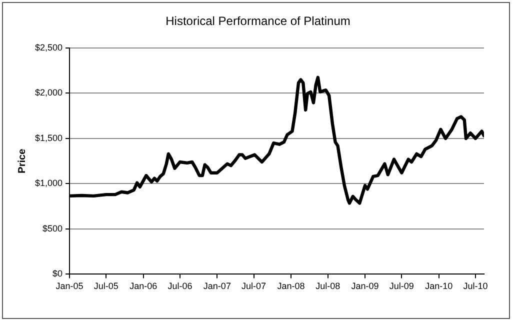 The width and height of the screenshot is (516, 325). What do you see at coordinates (48, 47) in the screenshot?
I see `y-tick-label: $2,500` at bounding box center [48, 47].